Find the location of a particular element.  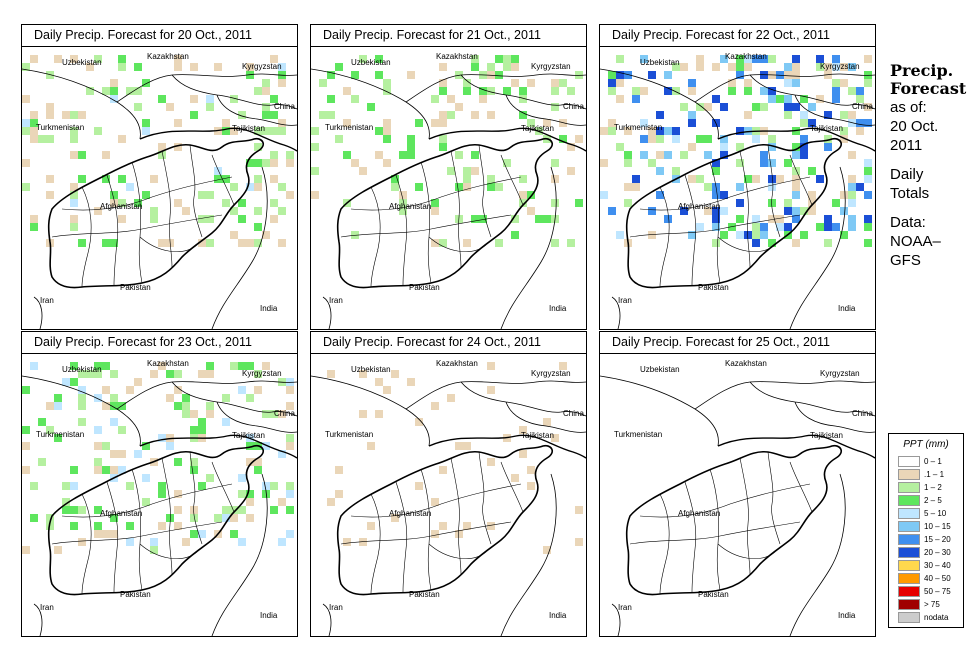

label-china: China is located at coordinates (573, 413).